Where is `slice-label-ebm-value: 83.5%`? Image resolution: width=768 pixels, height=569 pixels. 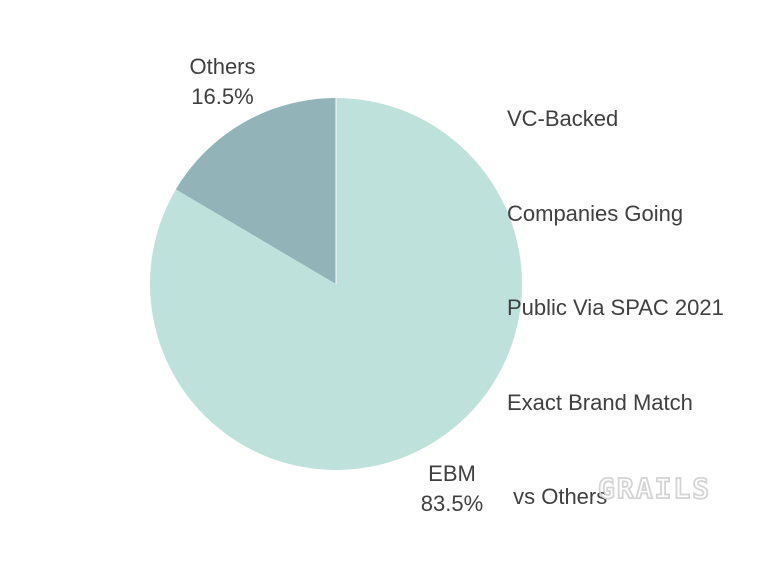
slice-label-ebm-value: 83.5% is located at coordinates (452, 503).